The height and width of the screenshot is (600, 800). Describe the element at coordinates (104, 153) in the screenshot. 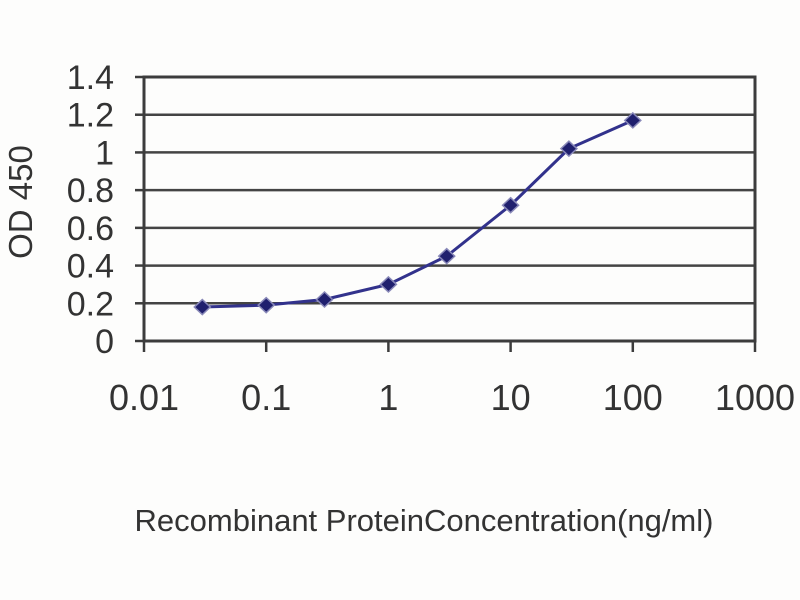

I see `y-tick-label: 1` at that location.